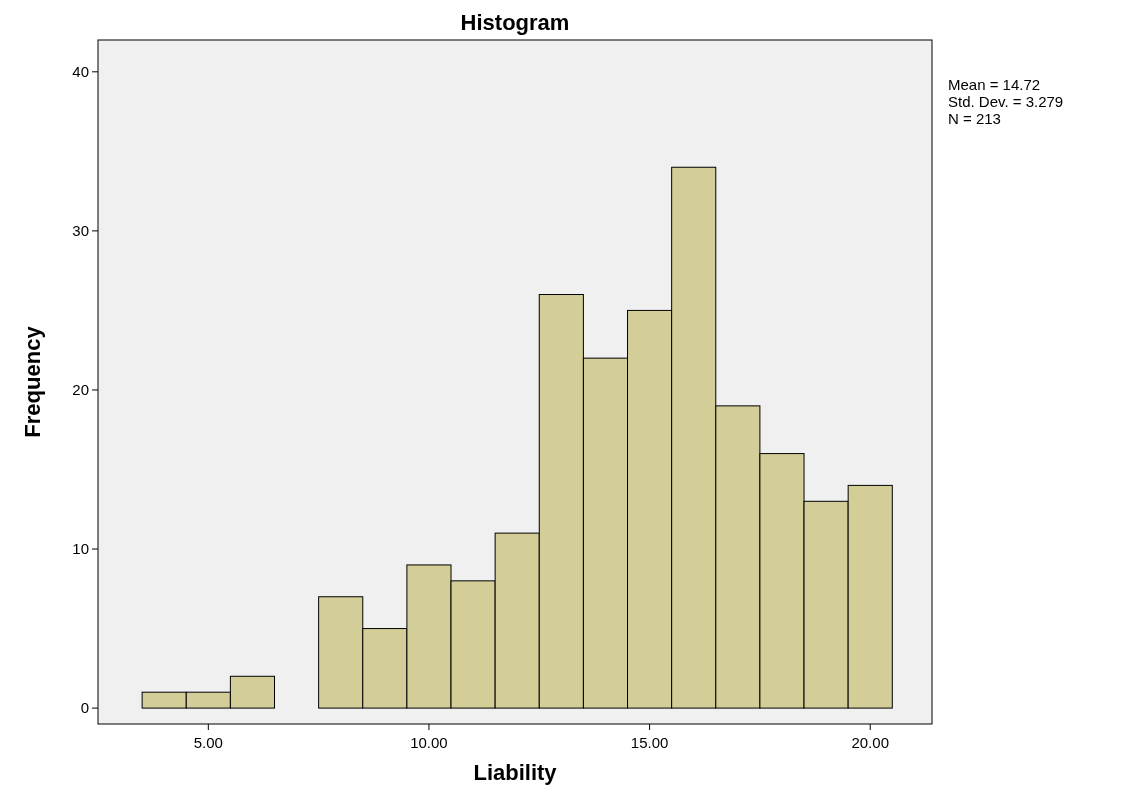  Describe the element at coordinates (649, 742) in the screenshot. I see `x-tick-label: 15.00` at that location.